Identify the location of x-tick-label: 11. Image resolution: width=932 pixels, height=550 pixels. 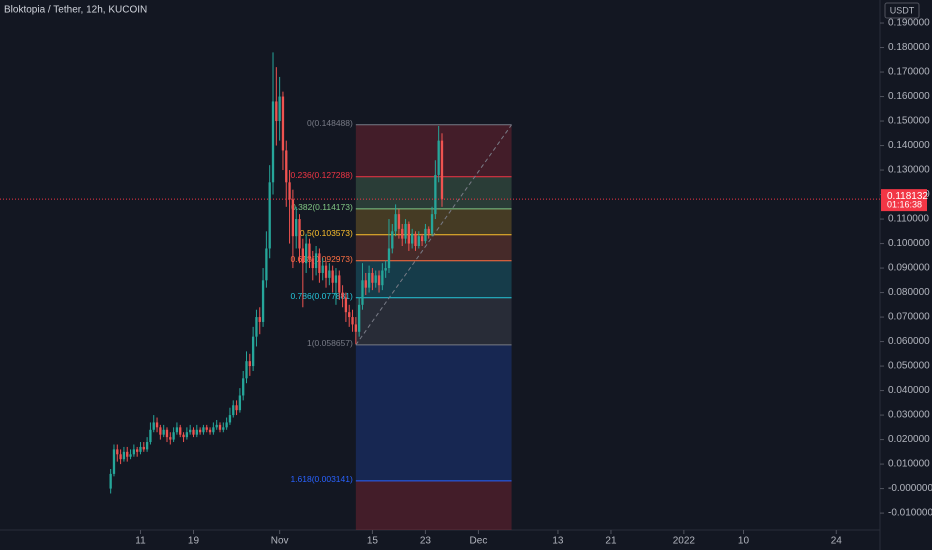
(140, 541).